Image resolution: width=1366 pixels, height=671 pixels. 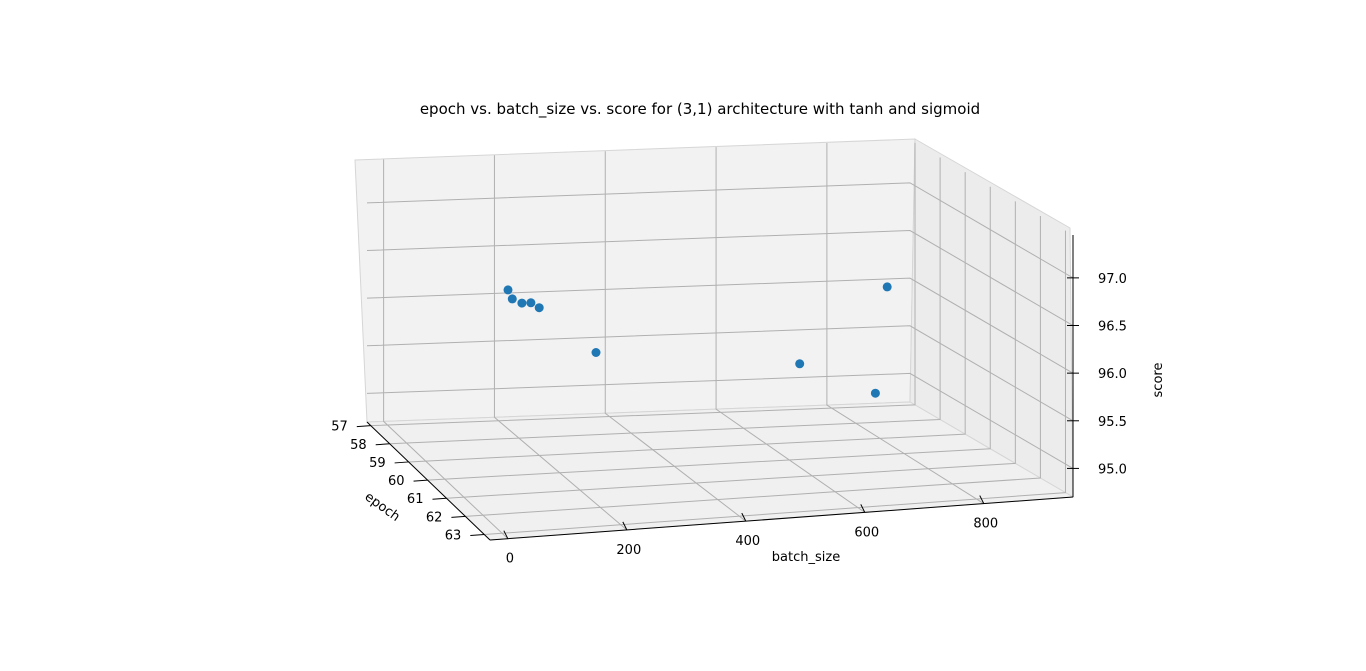 What do you see at coordinates (1112, 469) in the screenshot?
I see `score-tick-label: 95.0` at bounding box center [1112, 469].